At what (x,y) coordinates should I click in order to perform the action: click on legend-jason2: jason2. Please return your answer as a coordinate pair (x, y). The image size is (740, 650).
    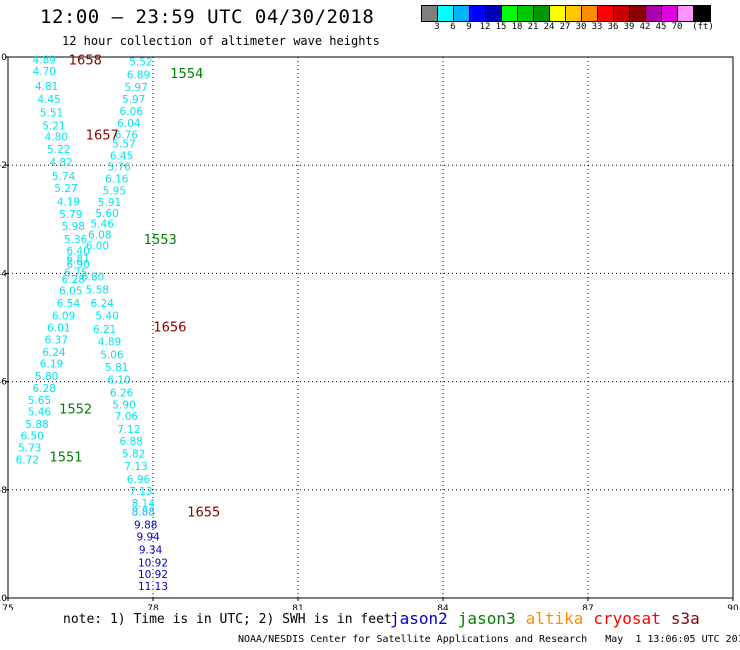
    Looking at the image, I should click on (419, 618).